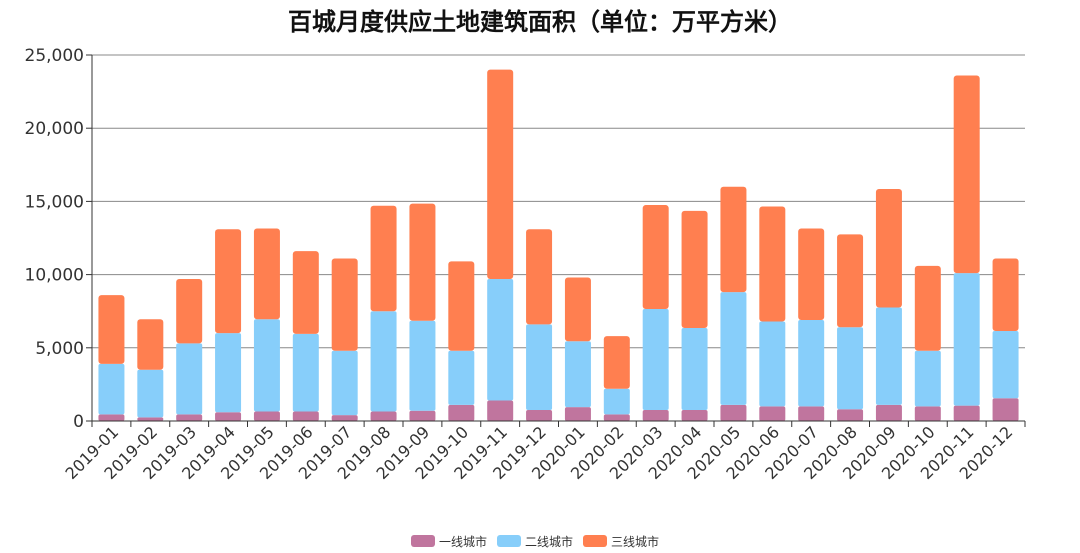 The width and height of the screenshot is (1080, 553). Describe the element at coordinates (540, 22) in the screenshot. I see `chart-title: 百城月度供应土地建筑面积（单位：万平方米）` at that location.